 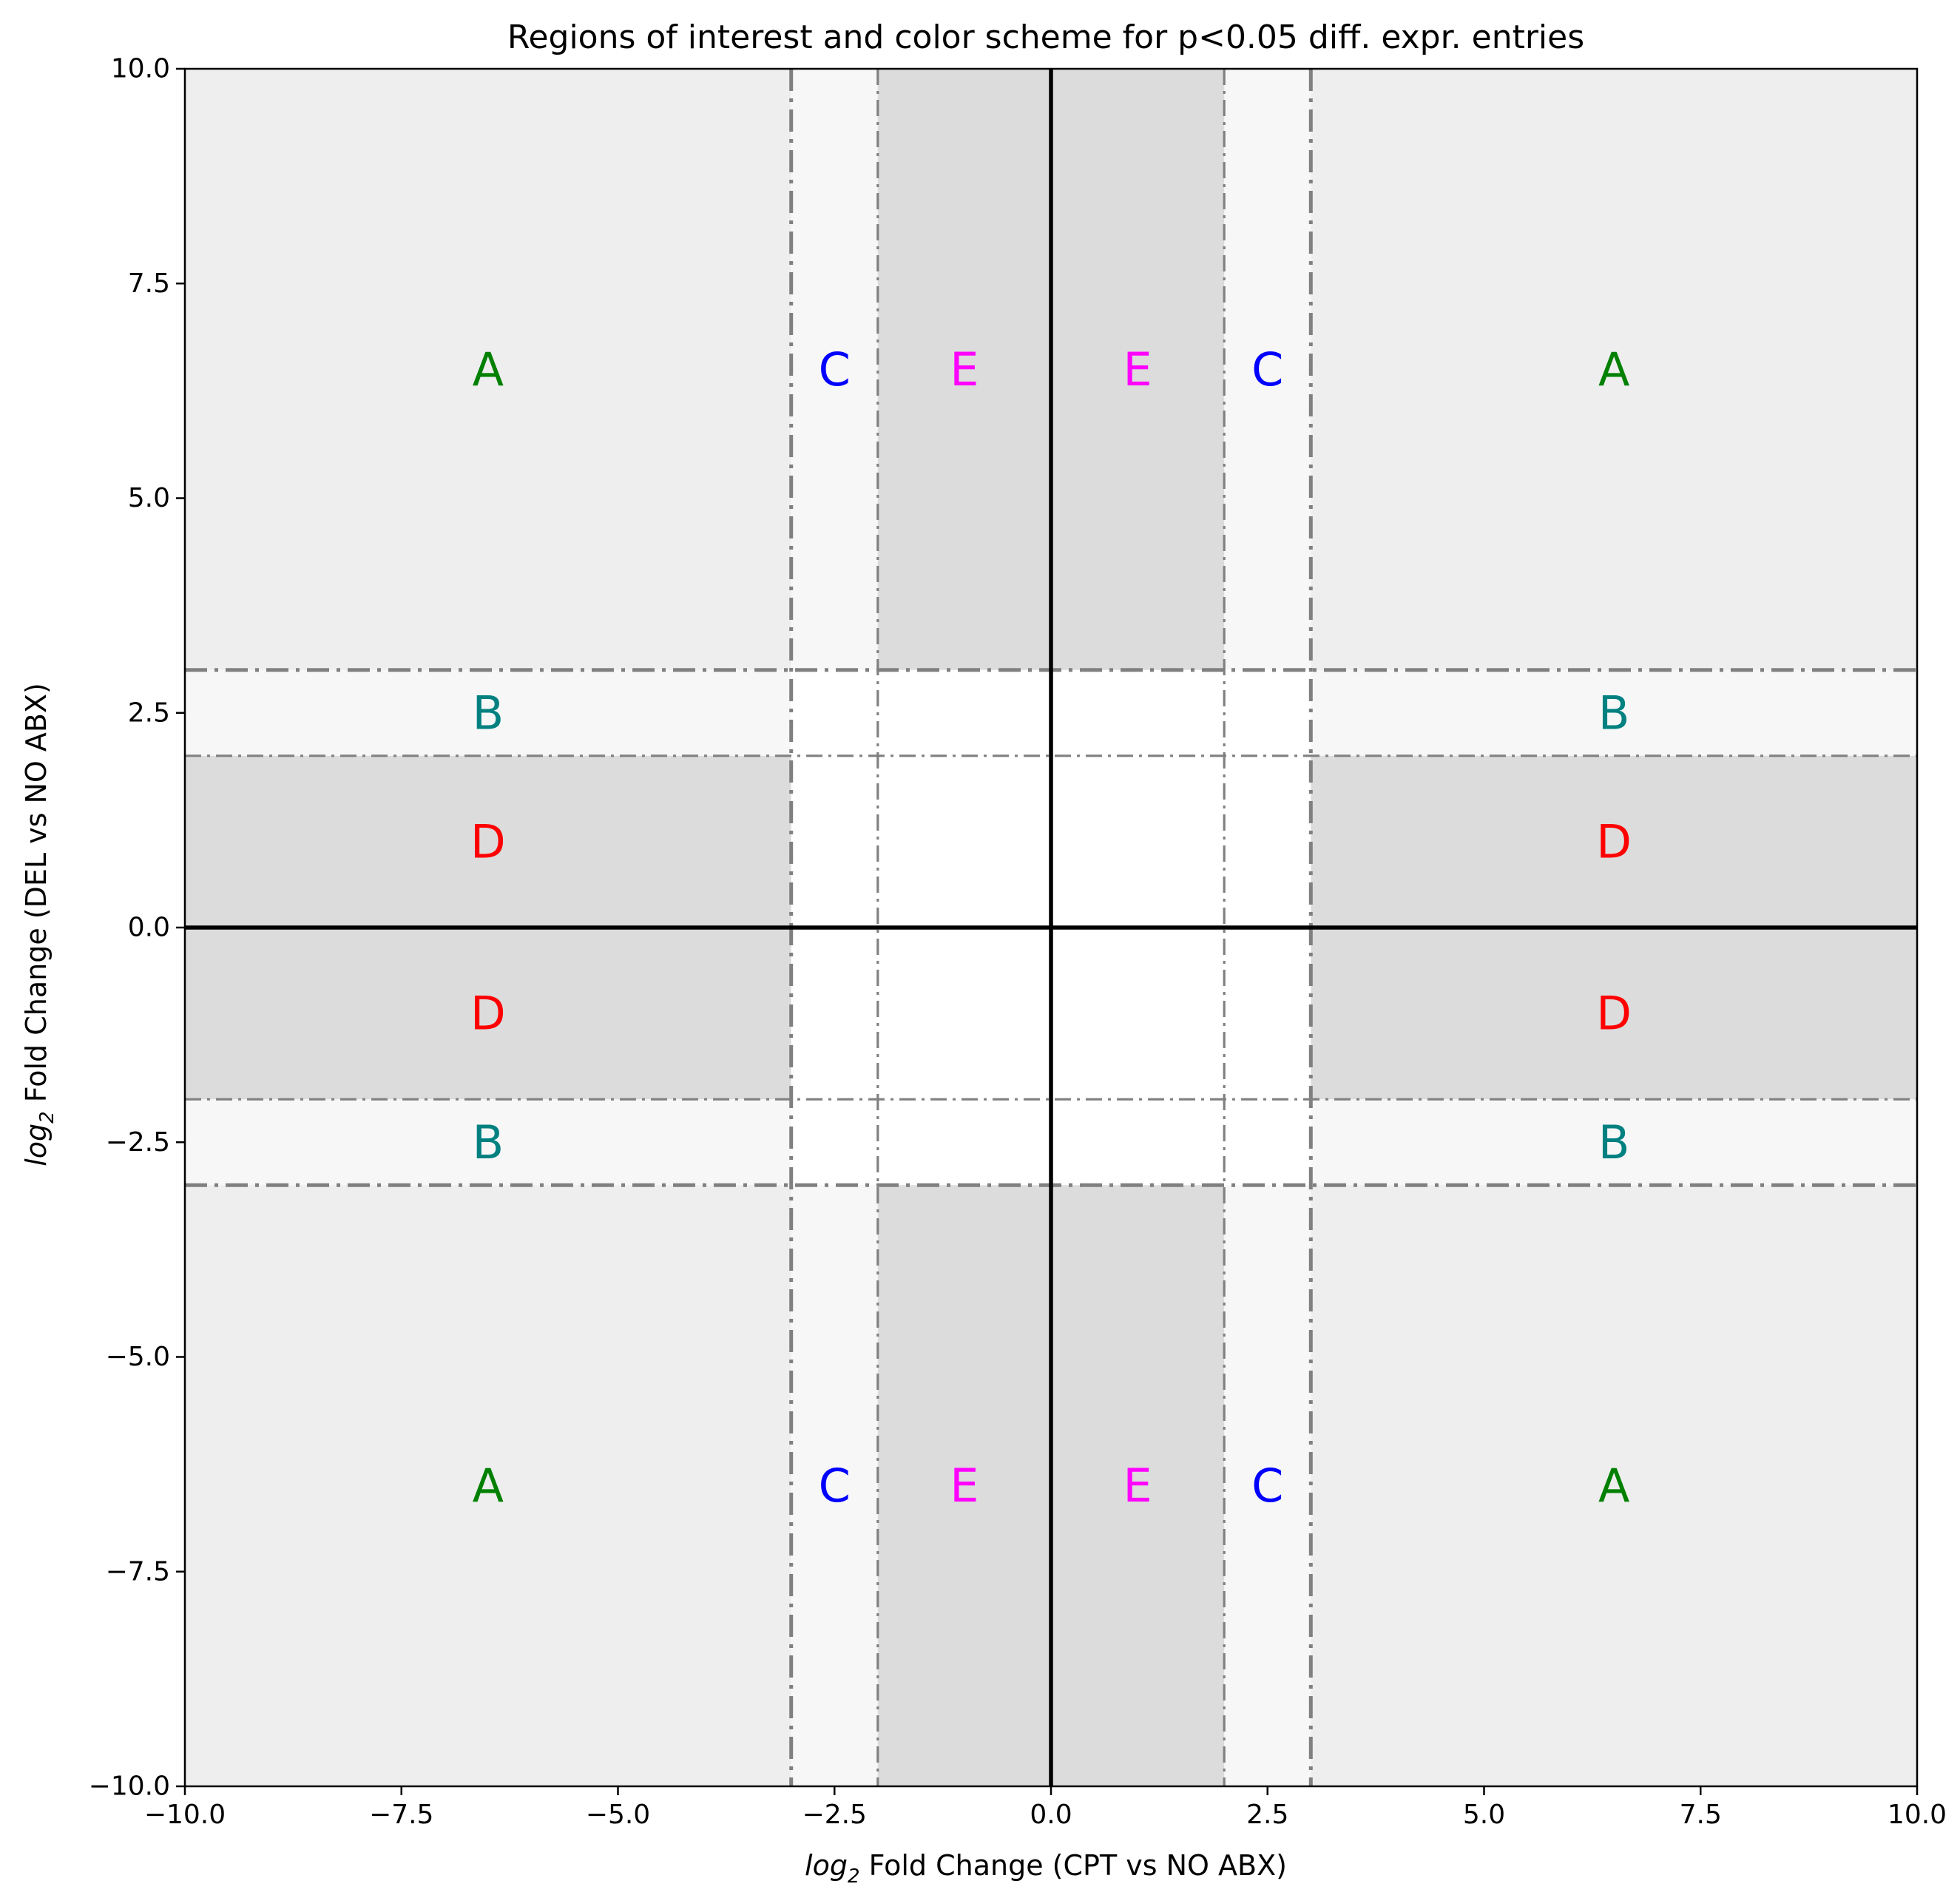 I want to click on x-axis-title-text: Fold Change (CPT vs NO ABX), so click(x=1073, y=1866).